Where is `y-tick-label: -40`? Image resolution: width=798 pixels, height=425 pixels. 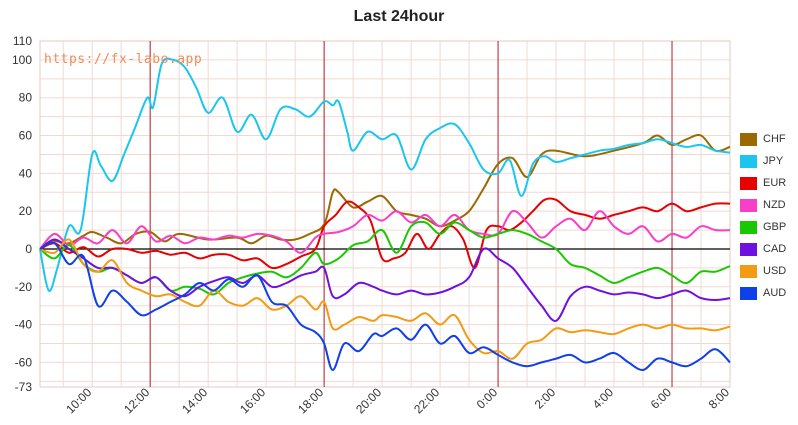 y-tick-label: -40 is located at coordinates (24, 325).